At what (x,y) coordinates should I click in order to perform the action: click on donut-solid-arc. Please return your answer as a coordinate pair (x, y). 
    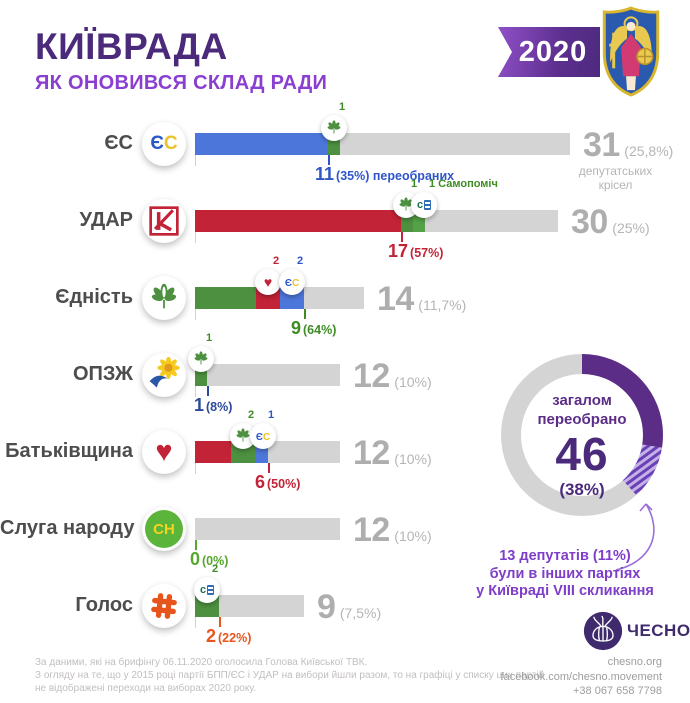
    Looking at the image, I should click on (582, 435).